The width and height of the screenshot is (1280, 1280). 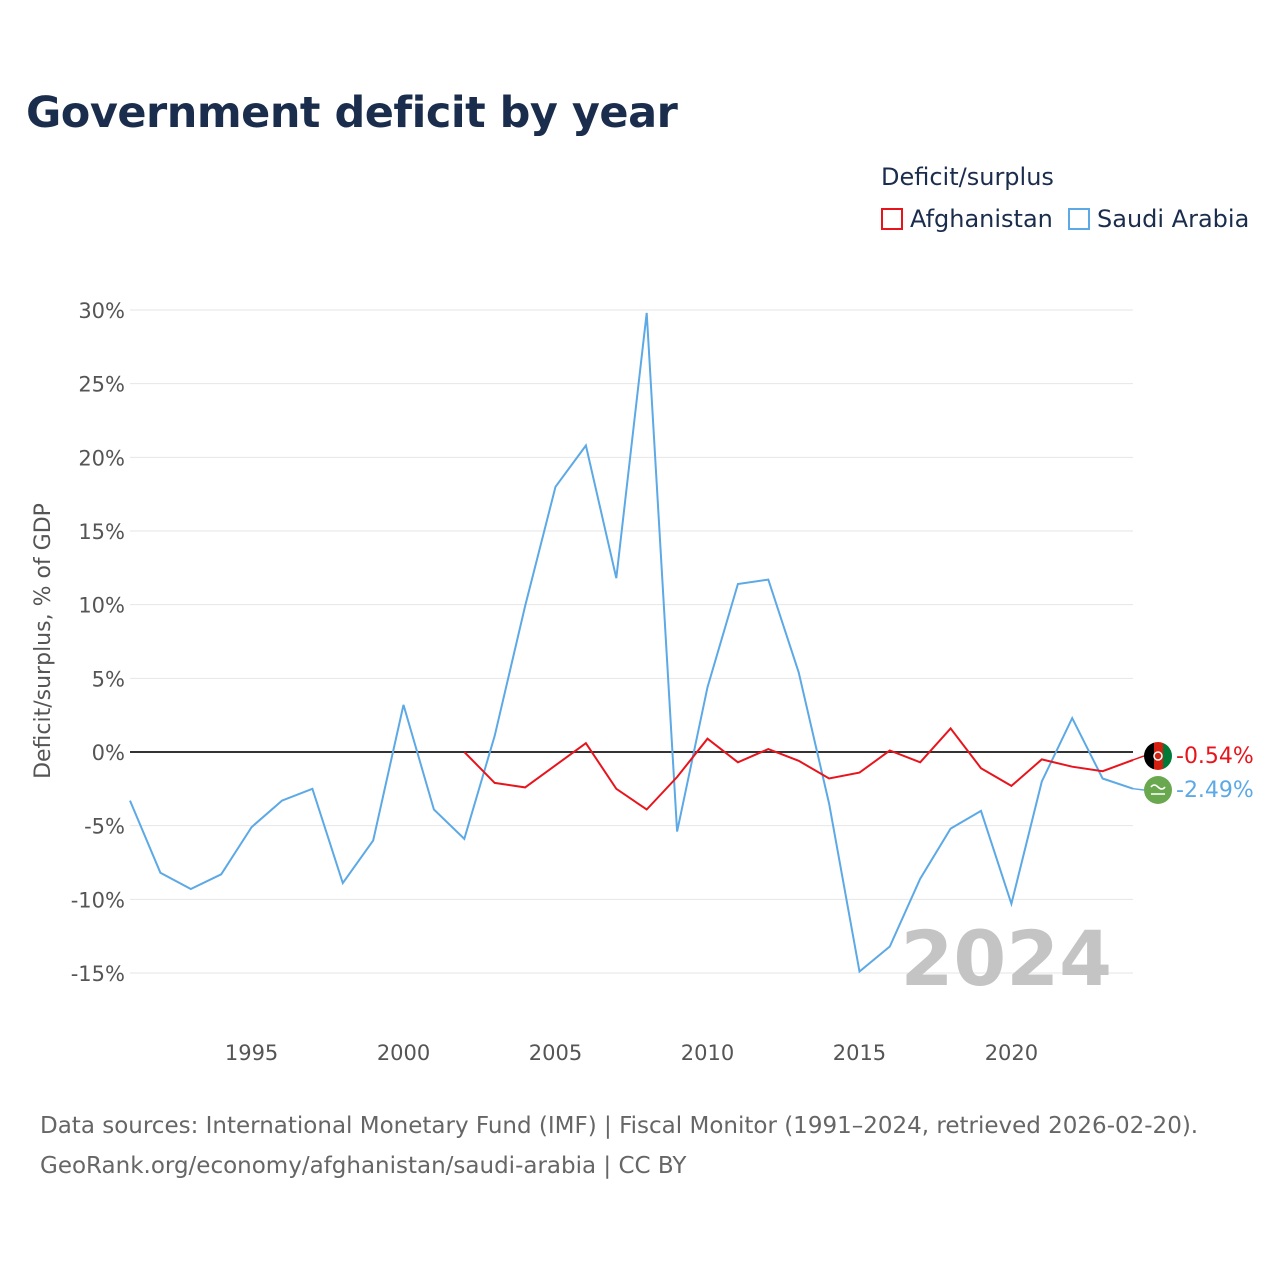 I want to click on y-tick-label: 20%, so click(x=101, y=458).